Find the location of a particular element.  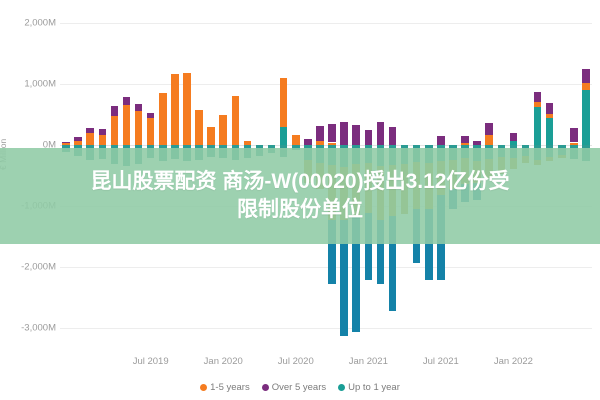

x-axis-tick-label: Jan 2022 is located at coordinates (513, 361).